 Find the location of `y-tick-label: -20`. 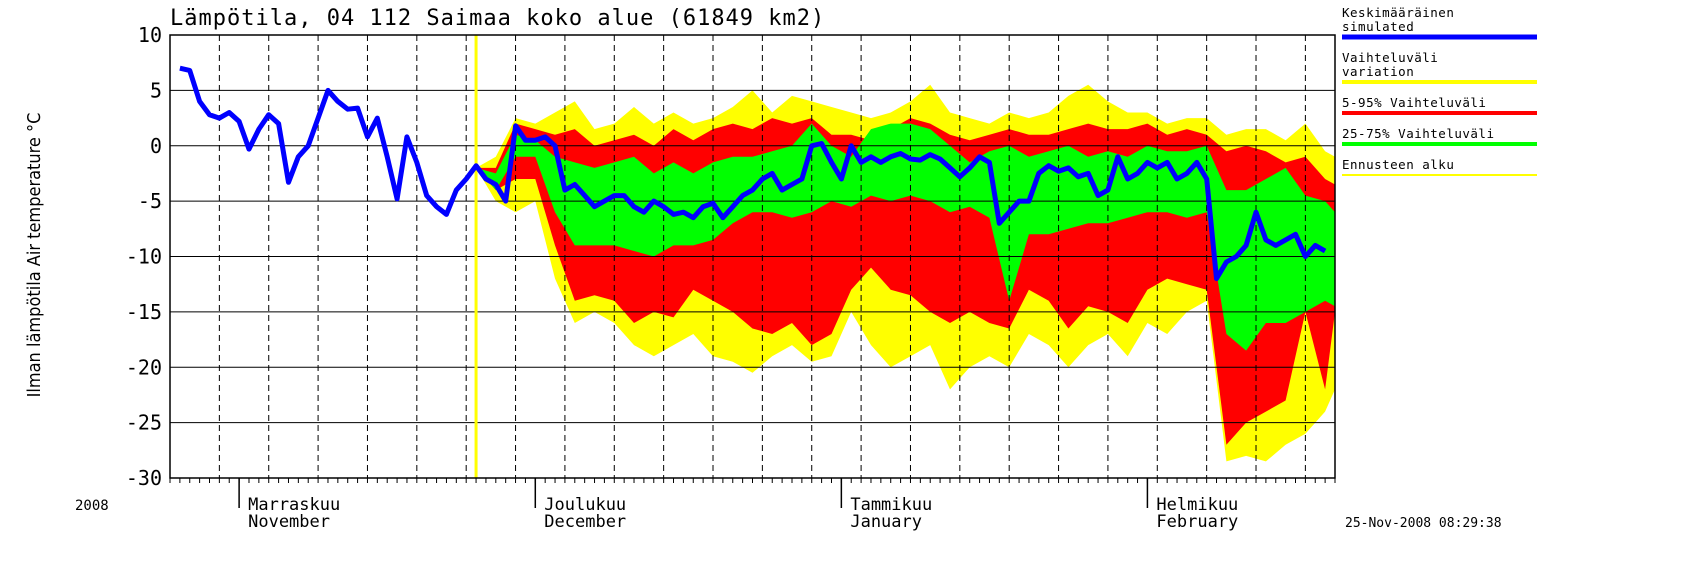

y-tick-label: -20 is located at coordinates (144, 367).